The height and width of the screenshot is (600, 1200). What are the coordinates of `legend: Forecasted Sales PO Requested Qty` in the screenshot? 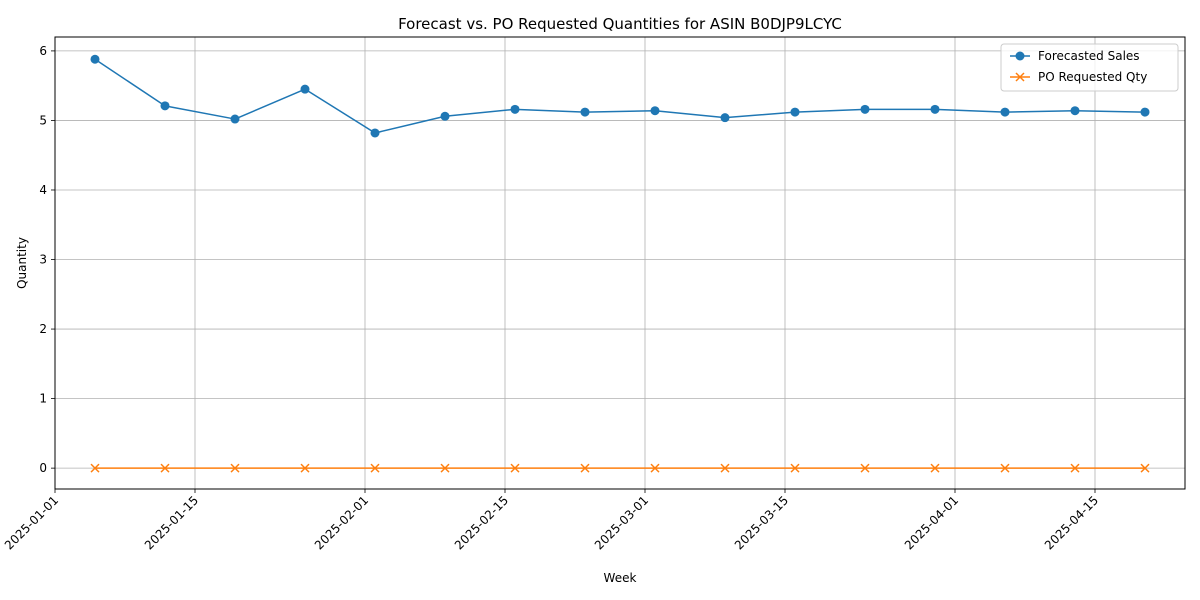 It's located at (1089, 67).